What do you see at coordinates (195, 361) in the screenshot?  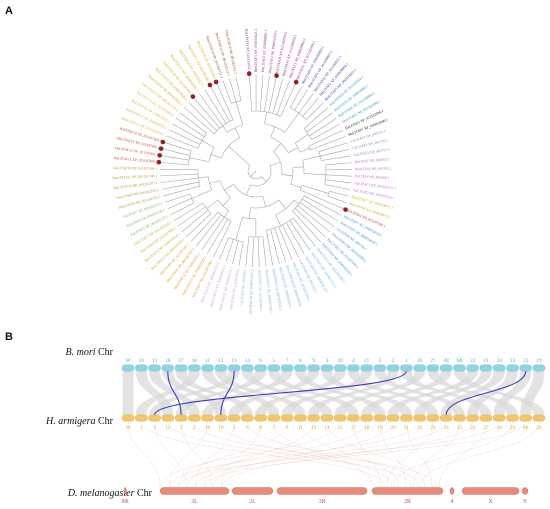 I see `bmori-chromosome-label: 18` at bounding box center [195, 361].